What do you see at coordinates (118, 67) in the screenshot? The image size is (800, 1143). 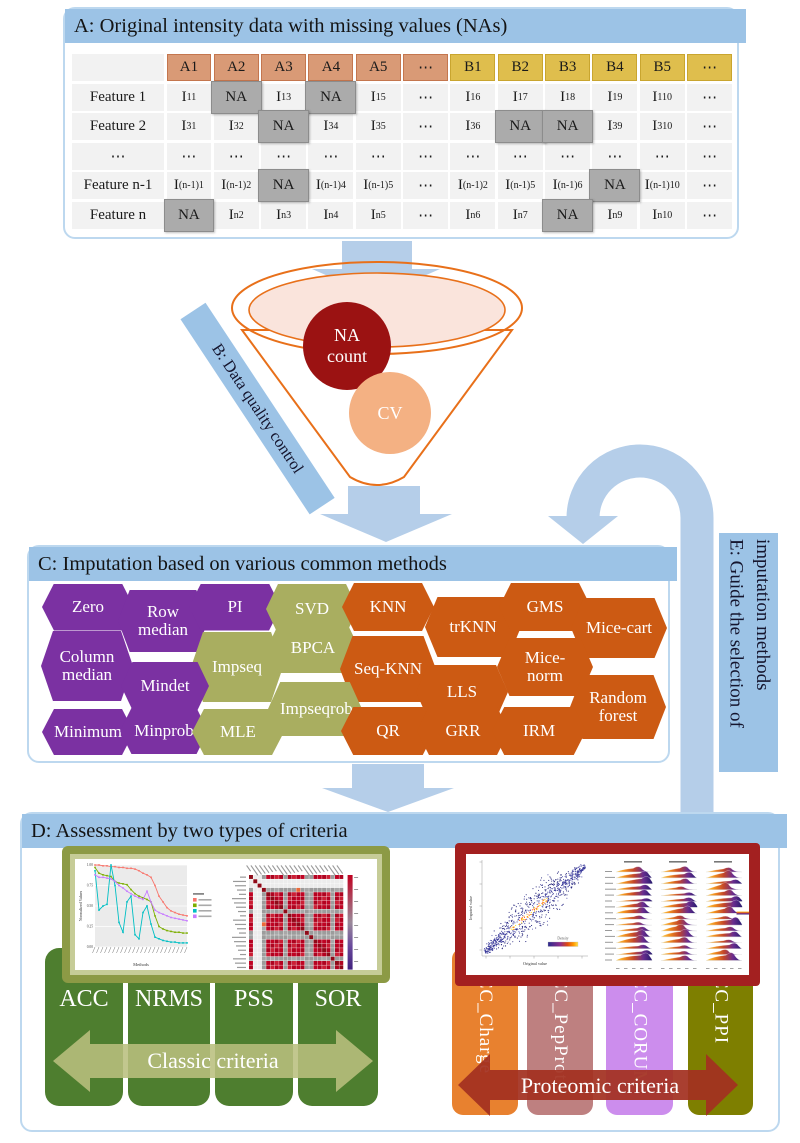 I see `column-header` at bounding box center [118, 67].